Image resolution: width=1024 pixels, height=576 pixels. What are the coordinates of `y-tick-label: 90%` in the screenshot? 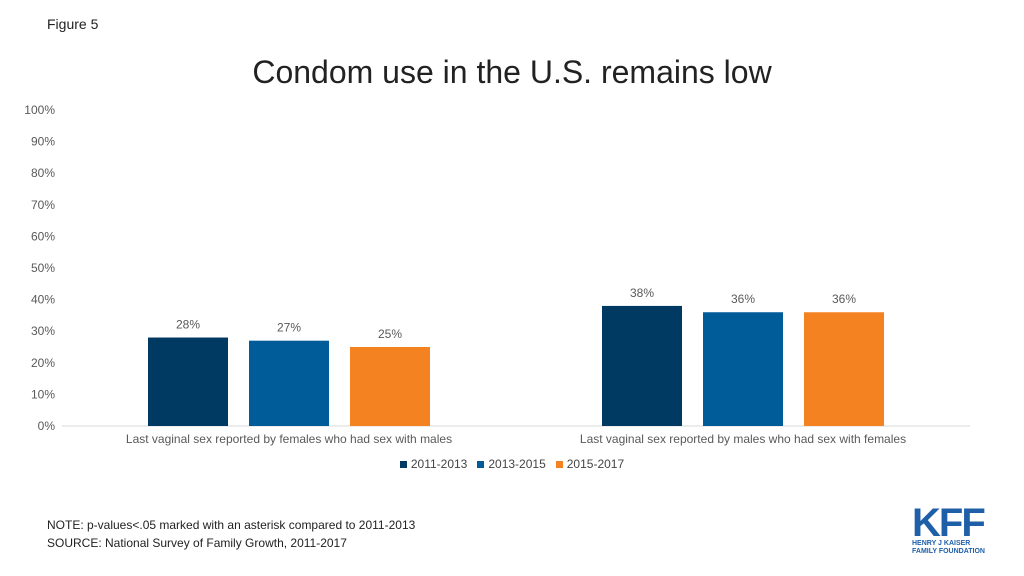 It's located at (43, 142).